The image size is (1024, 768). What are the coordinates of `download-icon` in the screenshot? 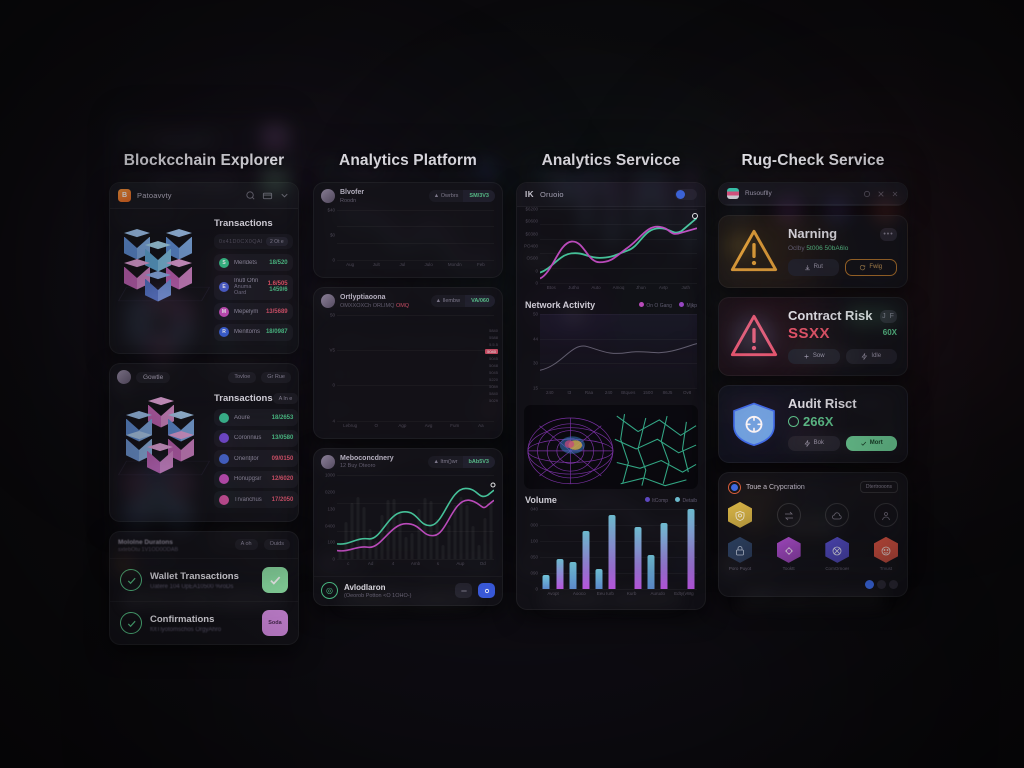 It's located at (807, 267).